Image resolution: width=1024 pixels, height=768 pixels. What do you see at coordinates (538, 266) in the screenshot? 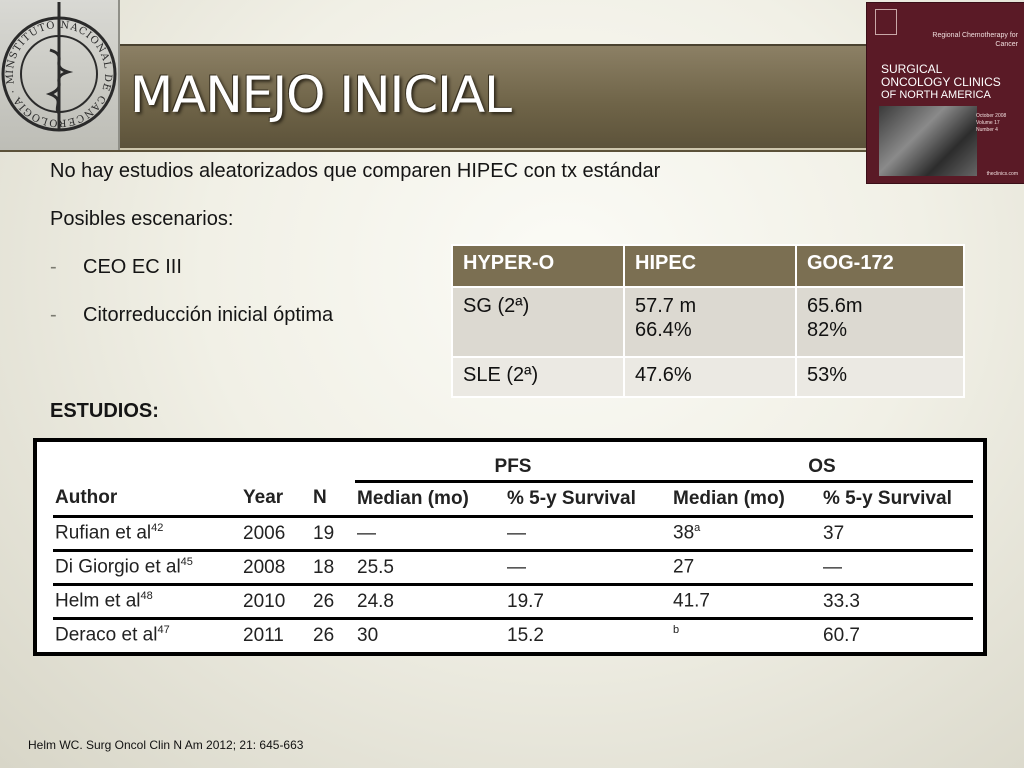
I see `table-header-cell: HYPER-O` at bounding box center [538, 266].